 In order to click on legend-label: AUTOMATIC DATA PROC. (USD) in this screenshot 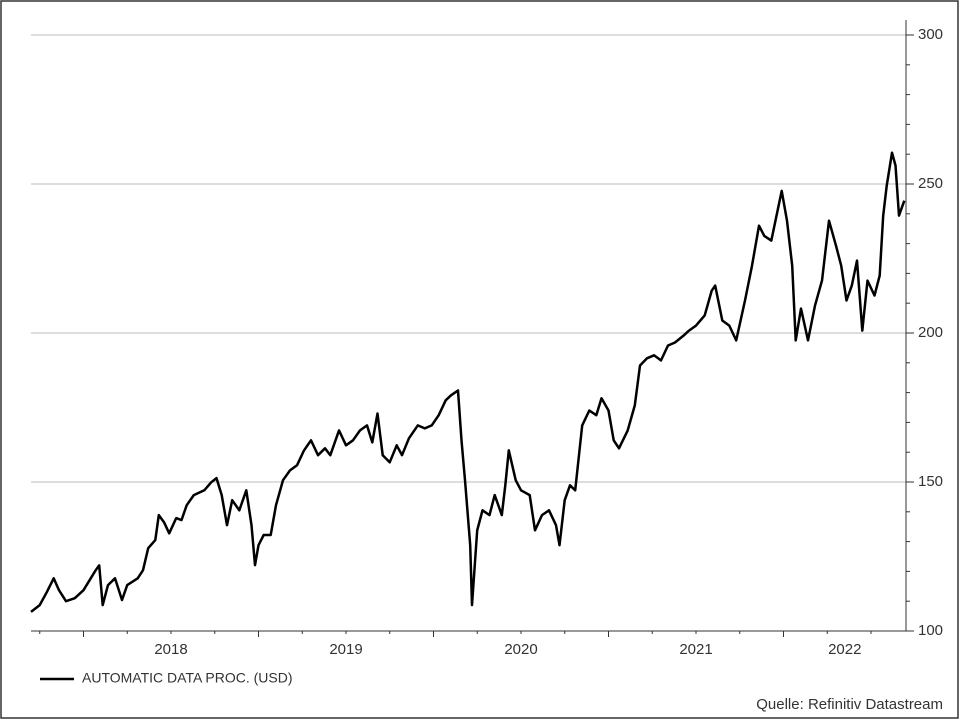, I will do `click(187, 678)`.